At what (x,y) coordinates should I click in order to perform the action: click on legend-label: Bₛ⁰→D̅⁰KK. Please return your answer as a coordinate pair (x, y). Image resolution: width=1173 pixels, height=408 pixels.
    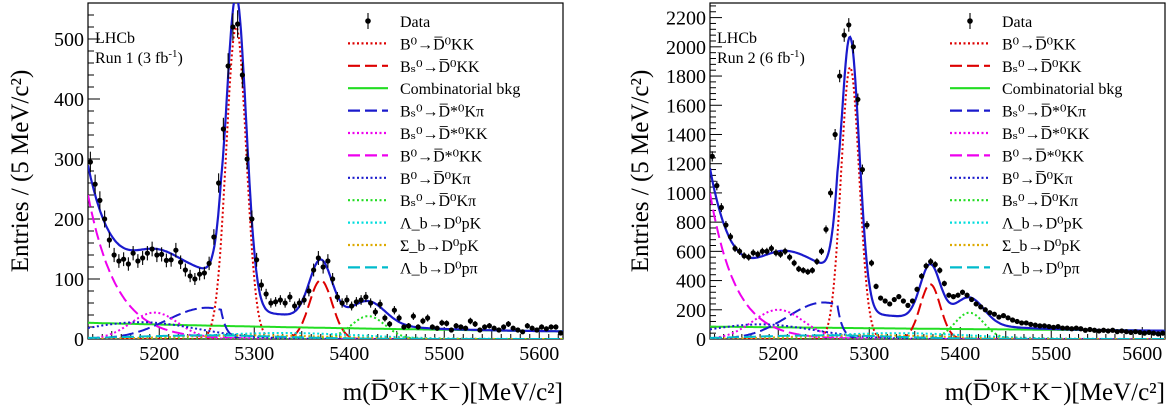
    Looking at the image, I should click on (440, 67).